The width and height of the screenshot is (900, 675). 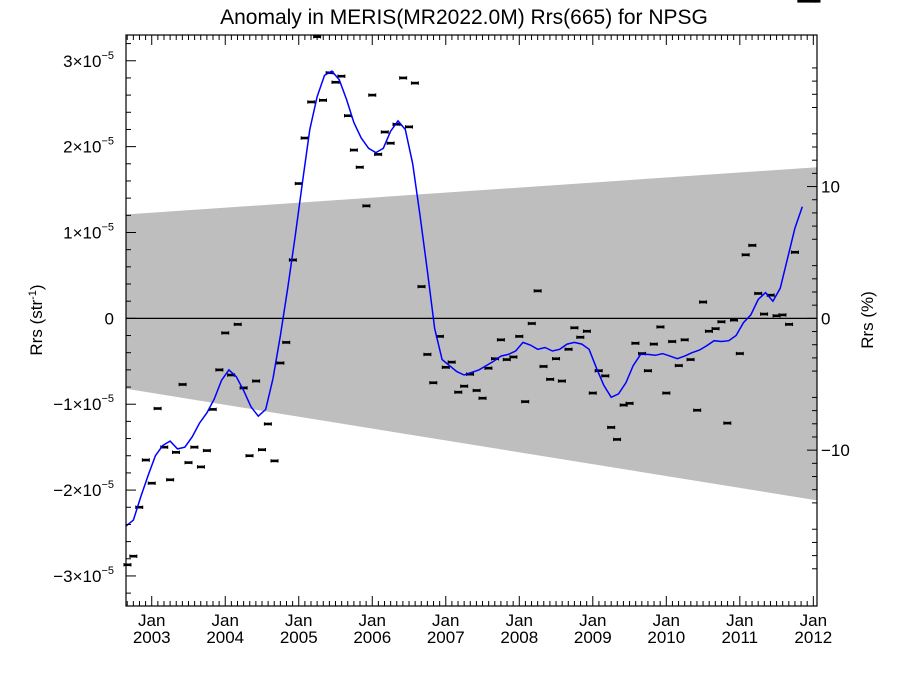 I want to click on right-tick-label: 10, so click(x=830, y=187).